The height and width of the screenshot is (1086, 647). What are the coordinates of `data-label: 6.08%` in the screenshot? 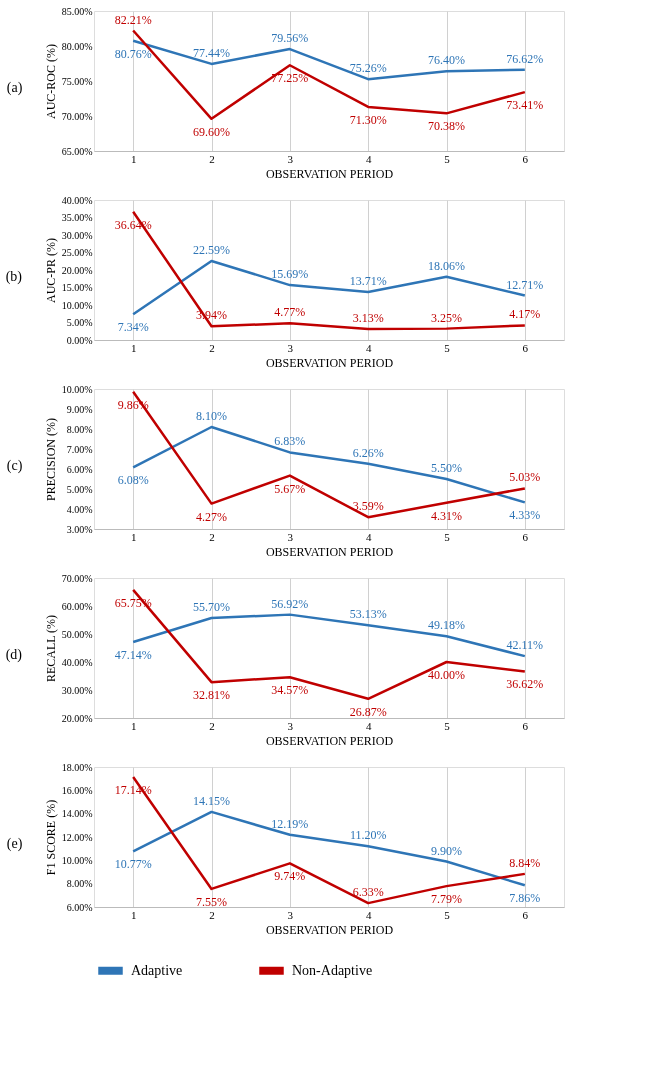 It's located at (133, 480).